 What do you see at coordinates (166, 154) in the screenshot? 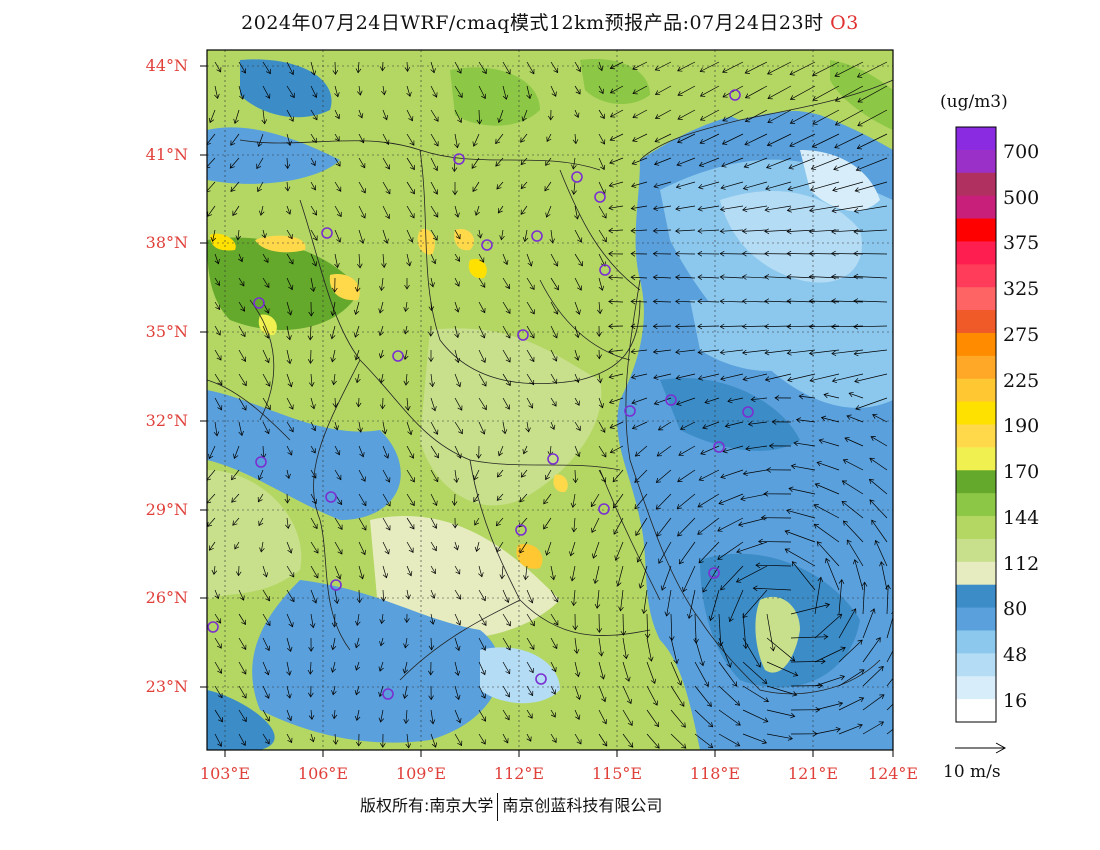
I see `lat-label-41: 41°N` at bounding box center [166, 154].